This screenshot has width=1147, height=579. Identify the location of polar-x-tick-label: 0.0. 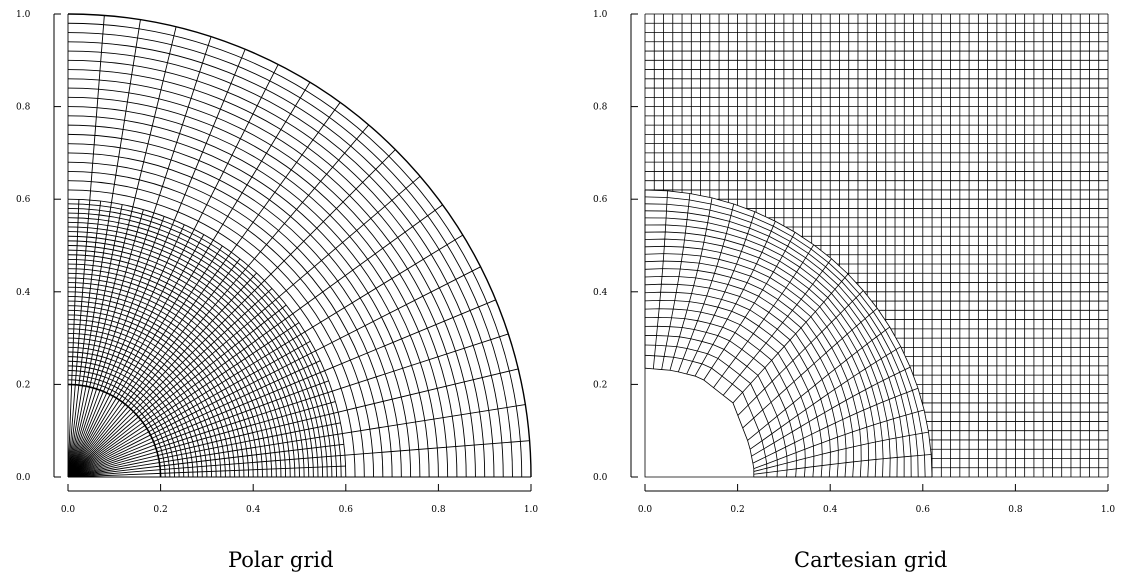
(68, 510).